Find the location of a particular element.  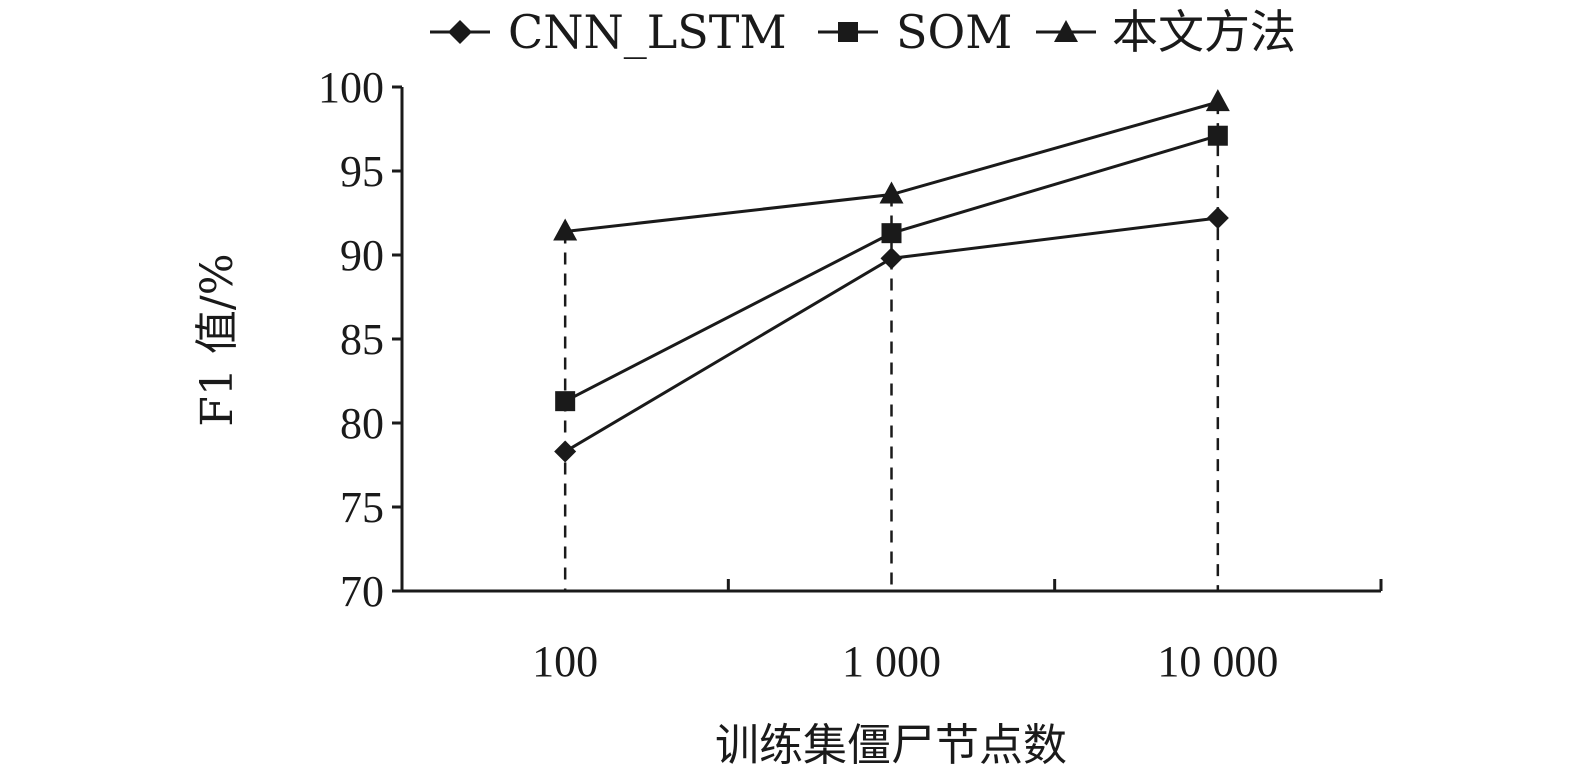

y-tick-label: 85 is located at coordinates (362, 339).